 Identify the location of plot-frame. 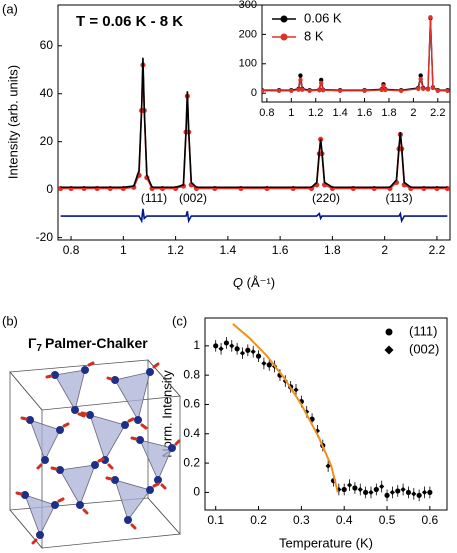
(356, 53).